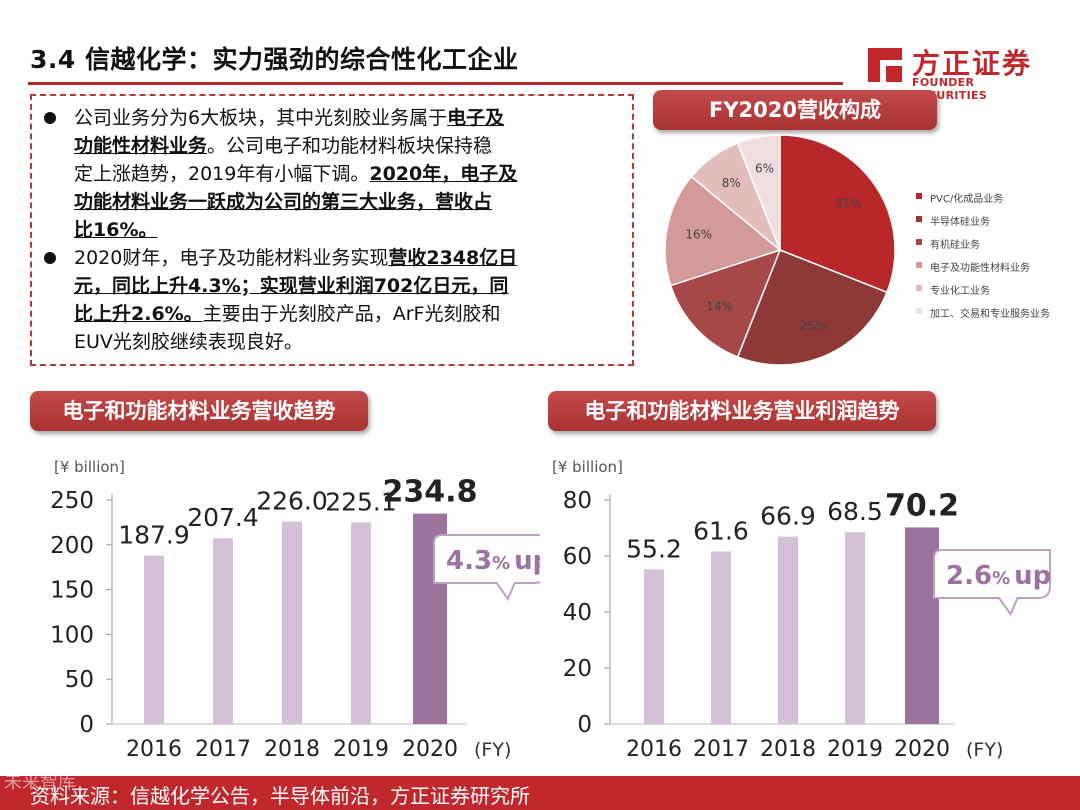 The width and height of the screenshot is (1080, 810). I want to click on plain-text: 公司业务分为6大板块，其中光刻胶业务属于, so click(261, 118).